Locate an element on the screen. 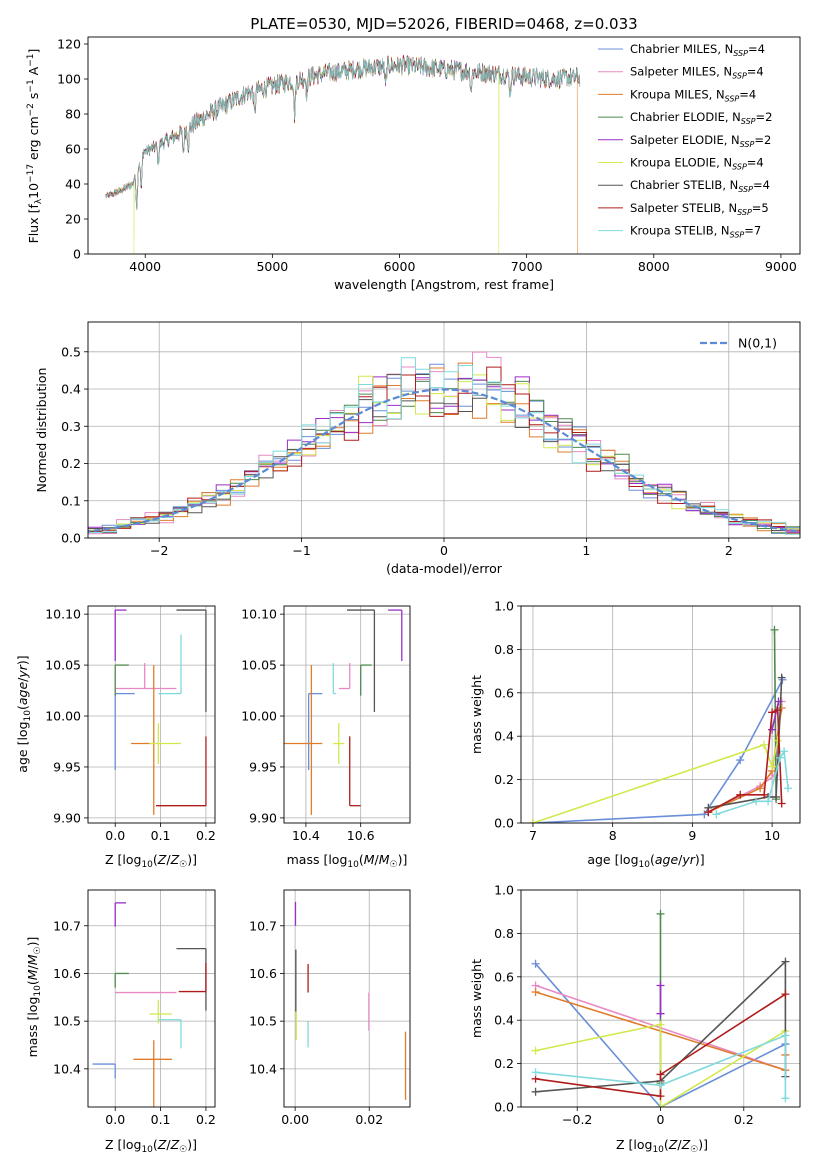 The image size is (819, 1170). residuals-hist-kroupa-elodie is located at coordinates (444, 455).